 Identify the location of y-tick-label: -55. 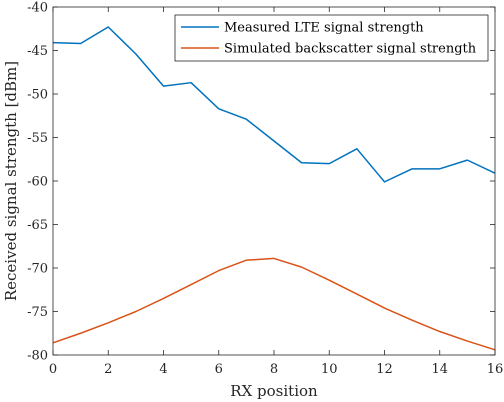
(37, 138).